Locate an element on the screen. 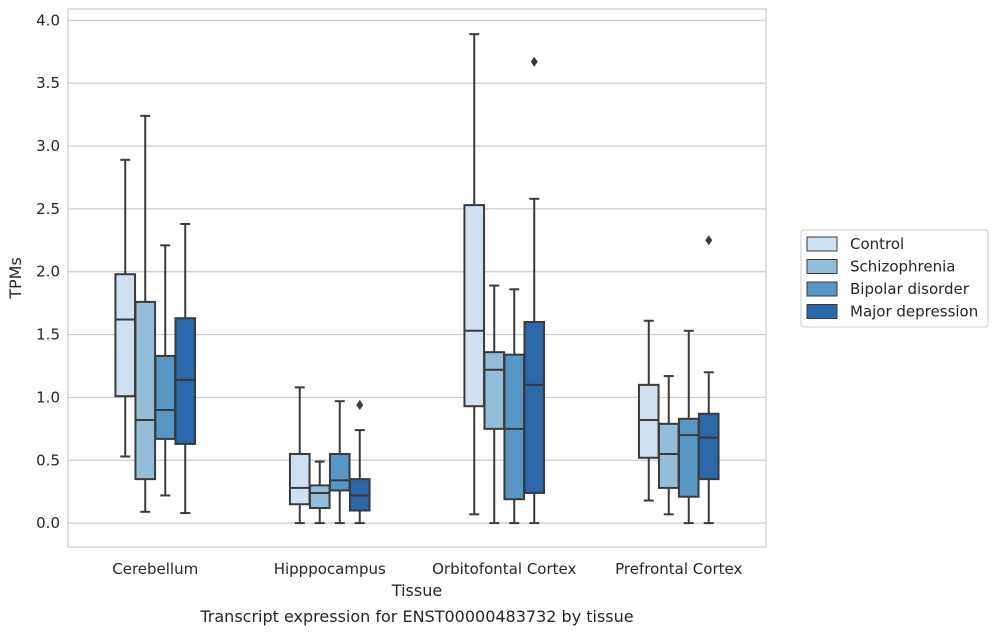  y-tick-label: 4.0 is located at coordinates (48, 20).